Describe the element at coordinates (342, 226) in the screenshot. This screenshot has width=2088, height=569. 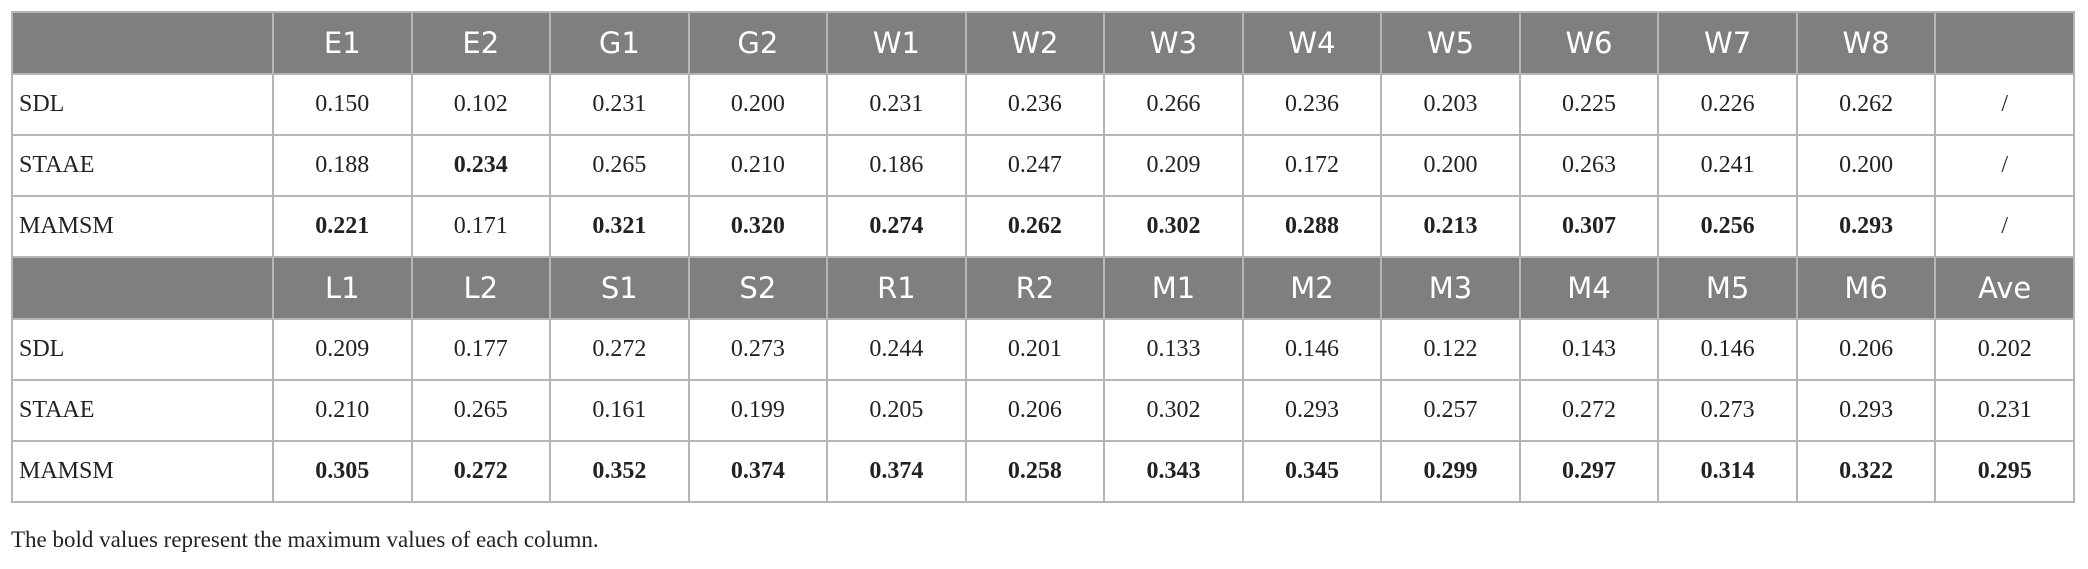
I see `value-cell: 0.221` at that location.